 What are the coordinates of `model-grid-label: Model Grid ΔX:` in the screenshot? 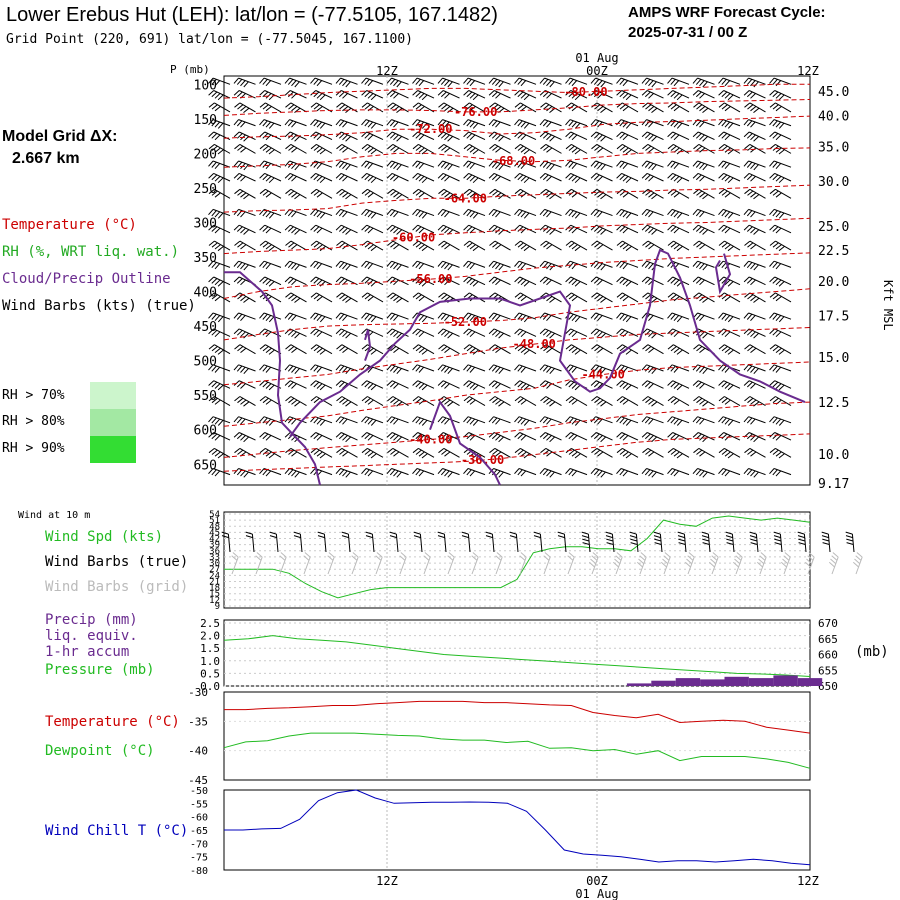 It's located at (60, 136).